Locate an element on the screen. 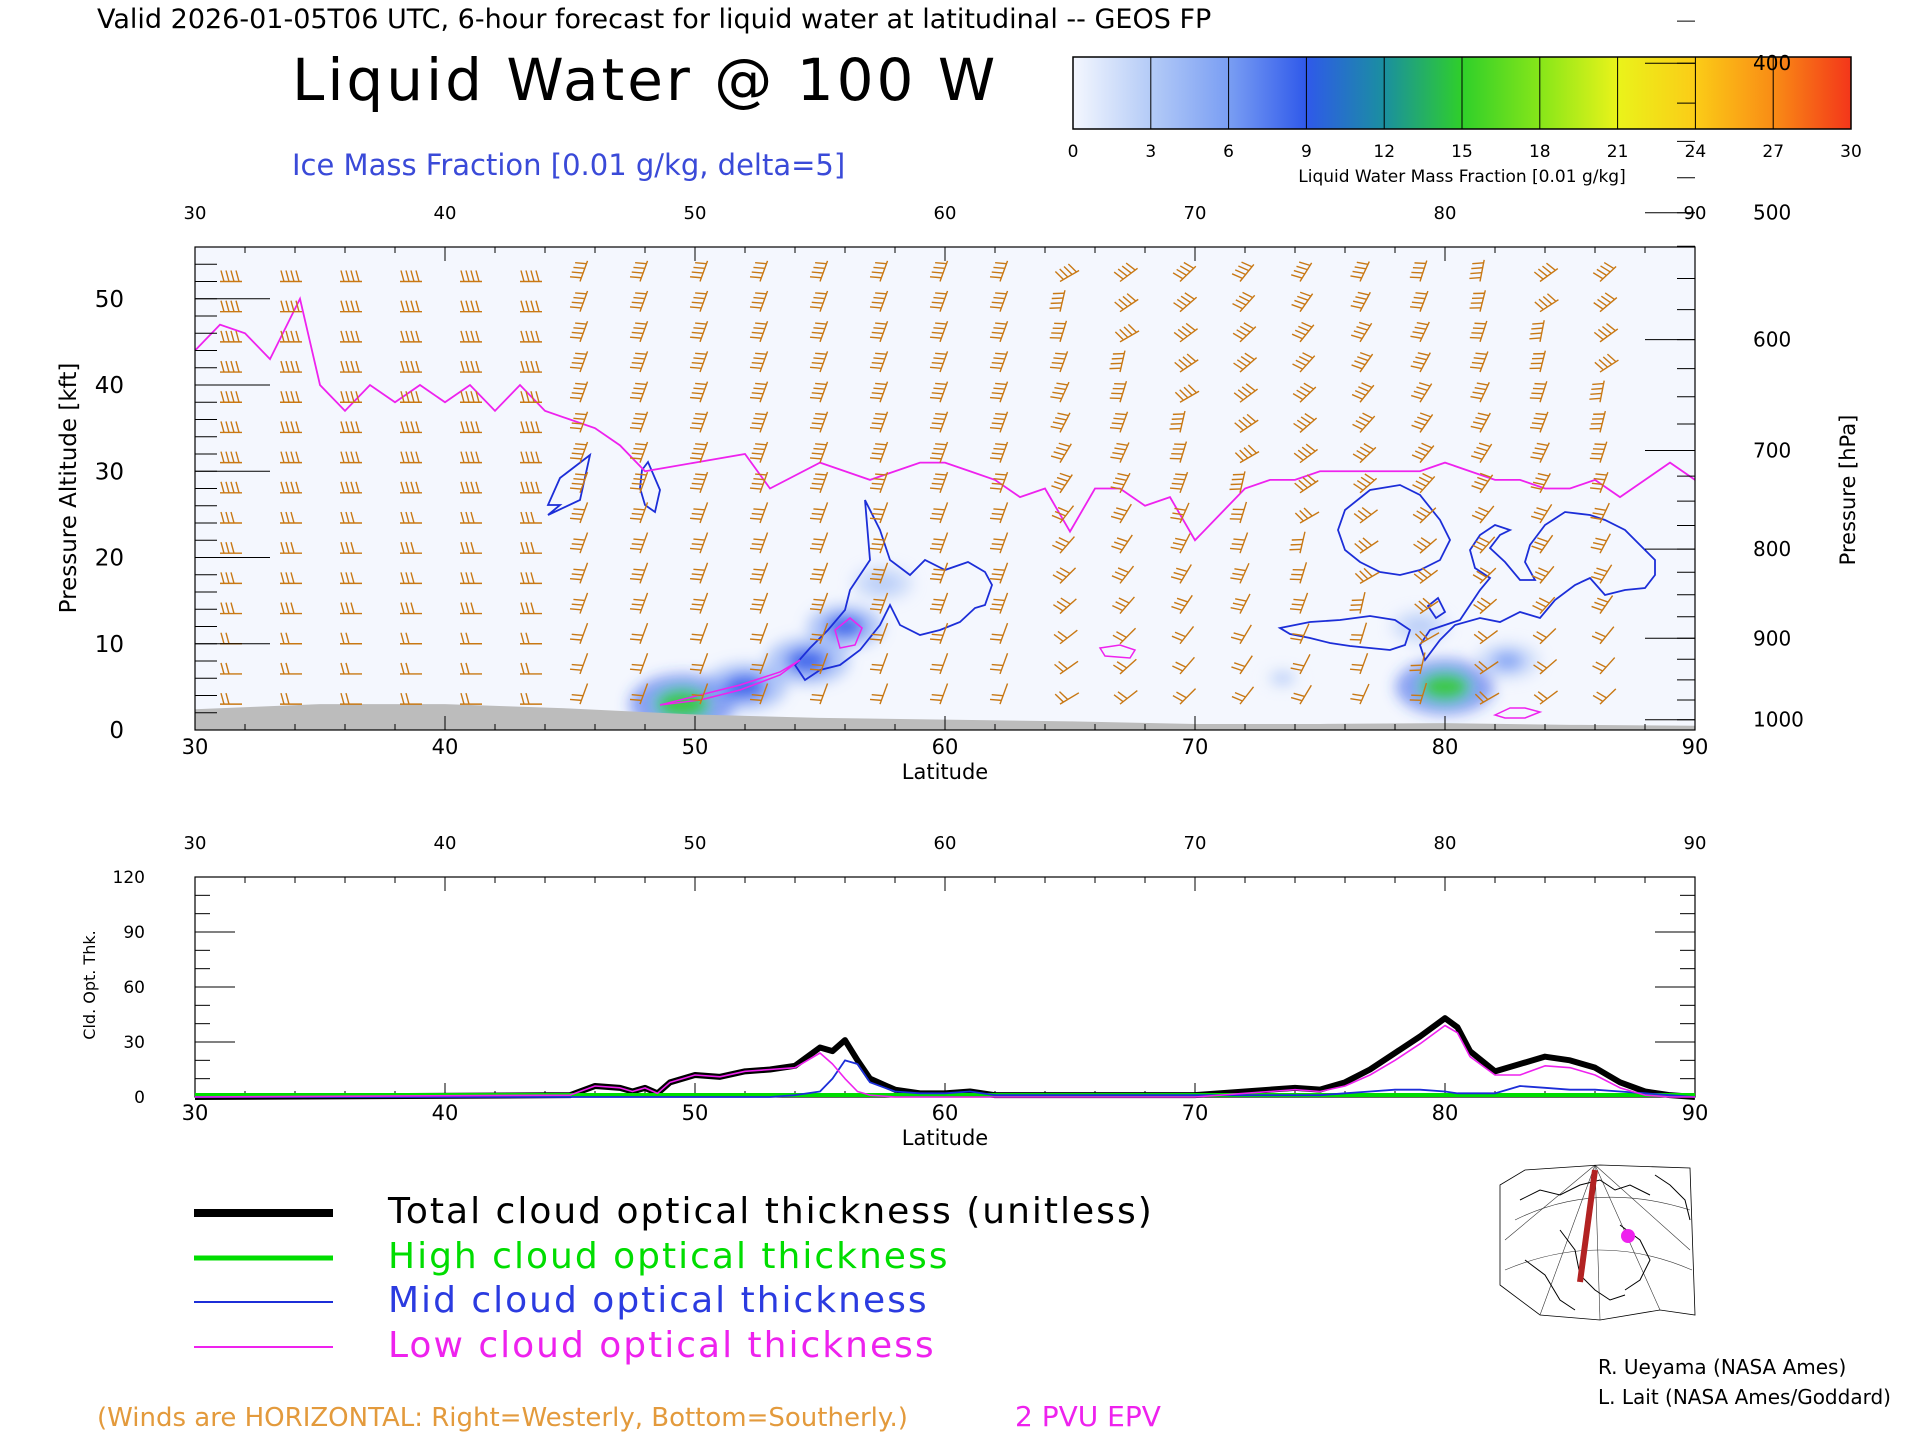  ice-contour-b is located at coordinates (650, 487).